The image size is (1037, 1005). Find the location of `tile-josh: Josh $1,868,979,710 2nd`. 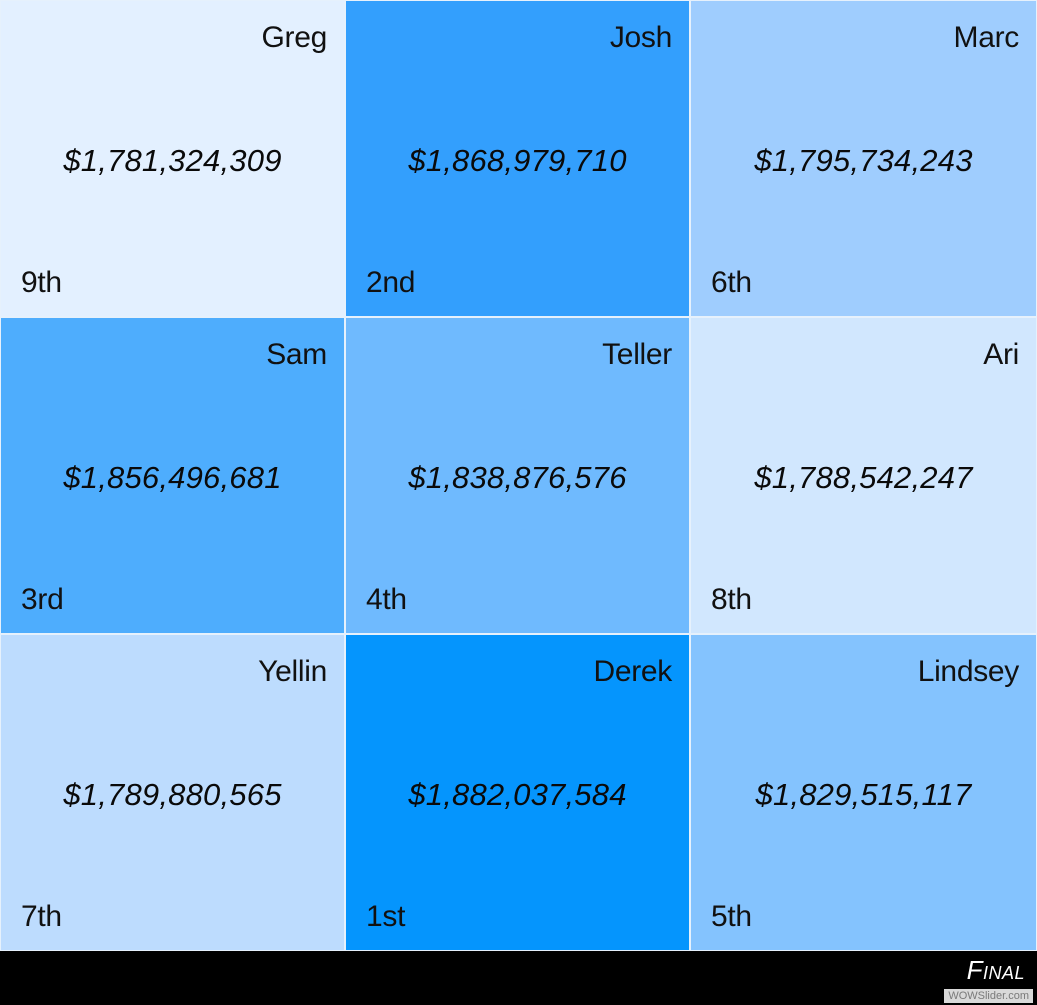

tile-josh: Josh $1,868,979,710 2nd is located at coordinates (517, 158).